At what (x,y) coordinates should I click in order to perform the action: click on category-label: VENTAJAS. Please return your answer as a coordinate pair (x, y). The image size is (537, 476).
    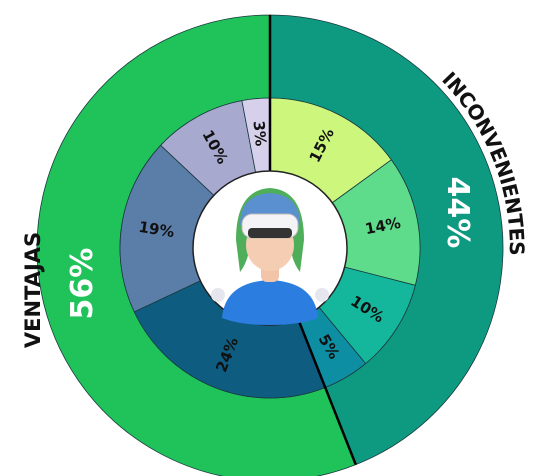
    Looking at the image, I should click on (33, 290).